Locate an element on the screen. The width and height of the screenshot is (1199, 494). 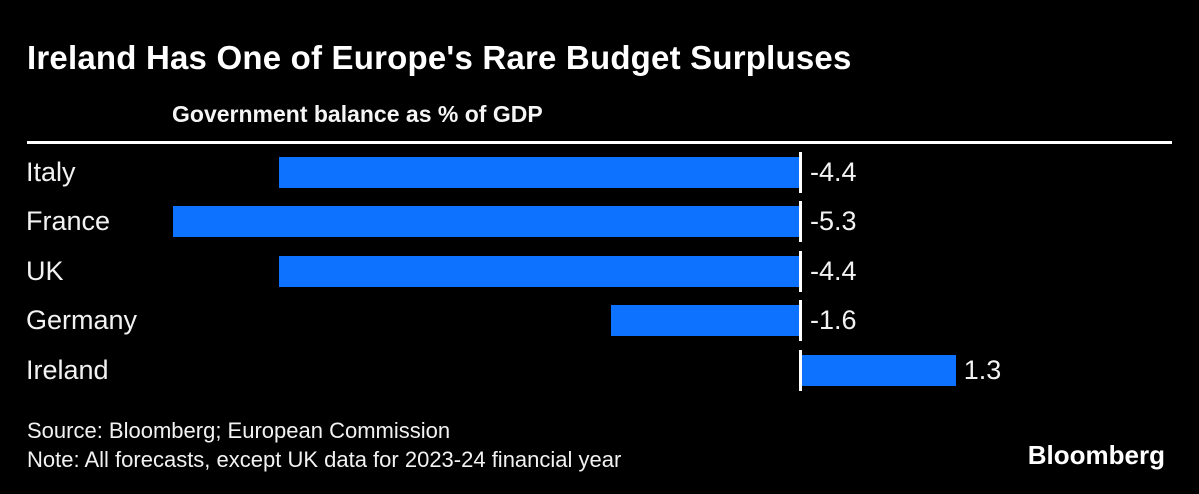
category-label-ireland: Ireland is located at coordinates (67, 369).